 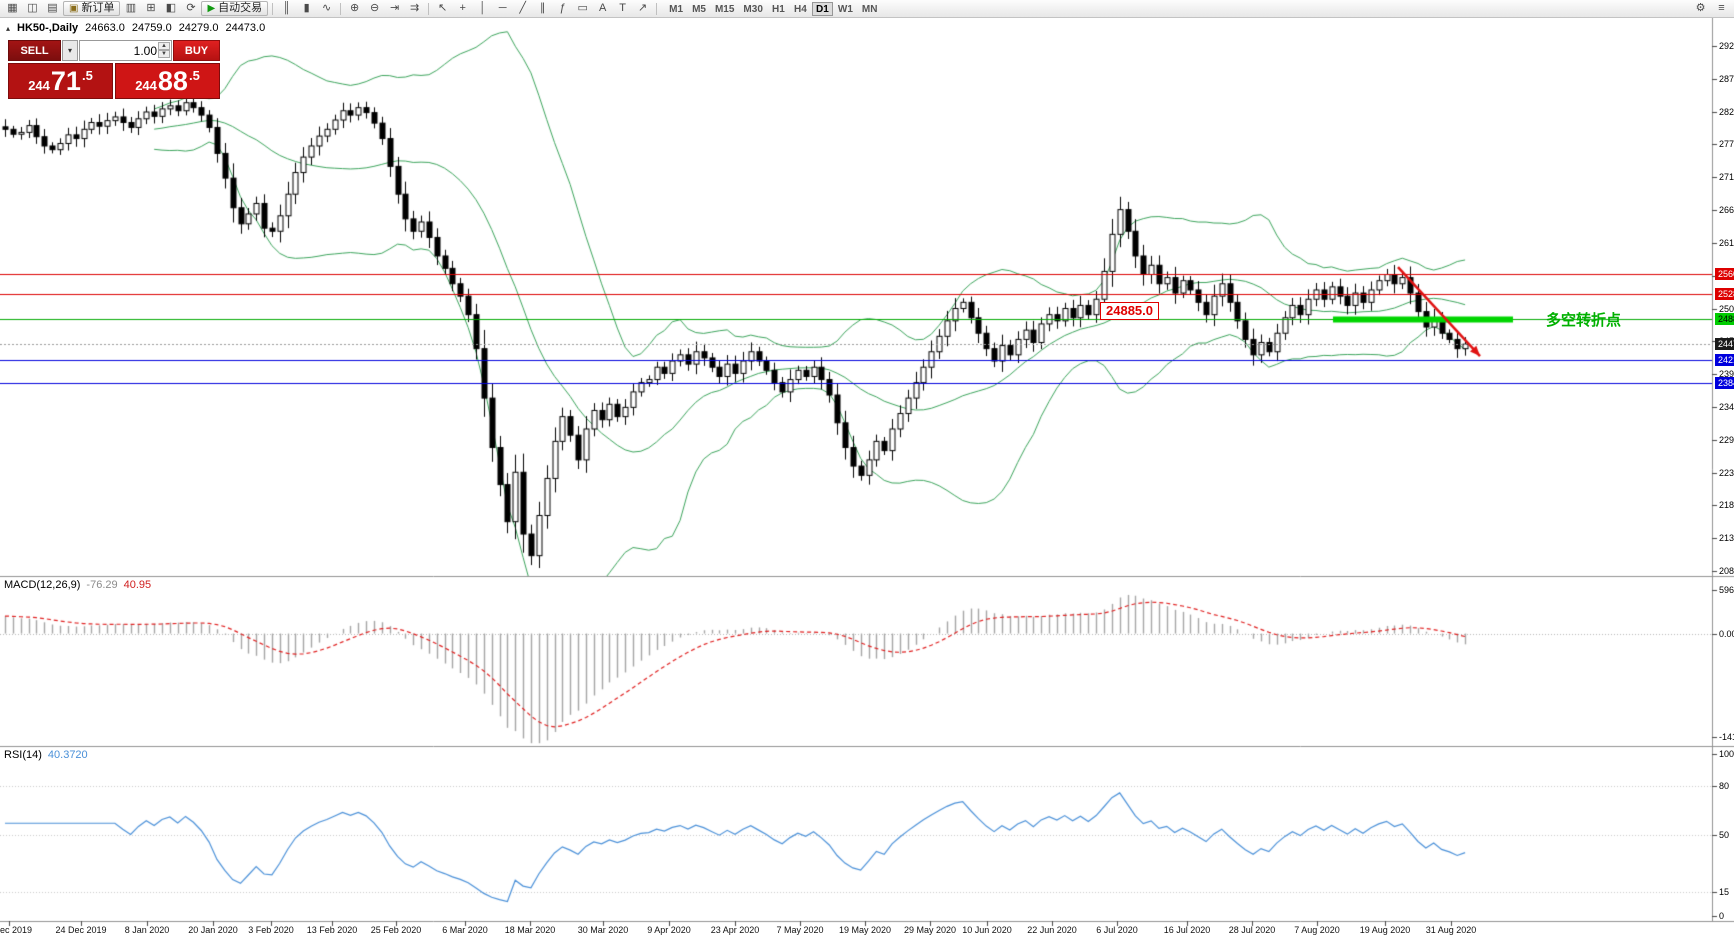 I want to click on autotrading-icon: ▶, so click(x=211, y=8).